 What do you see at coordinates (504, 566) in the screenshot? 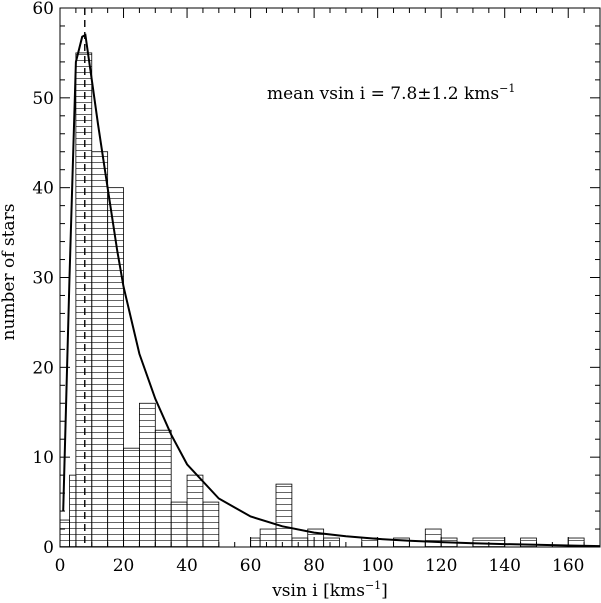
I see `x-tick-label: 140` at bounding box center [504, 566].